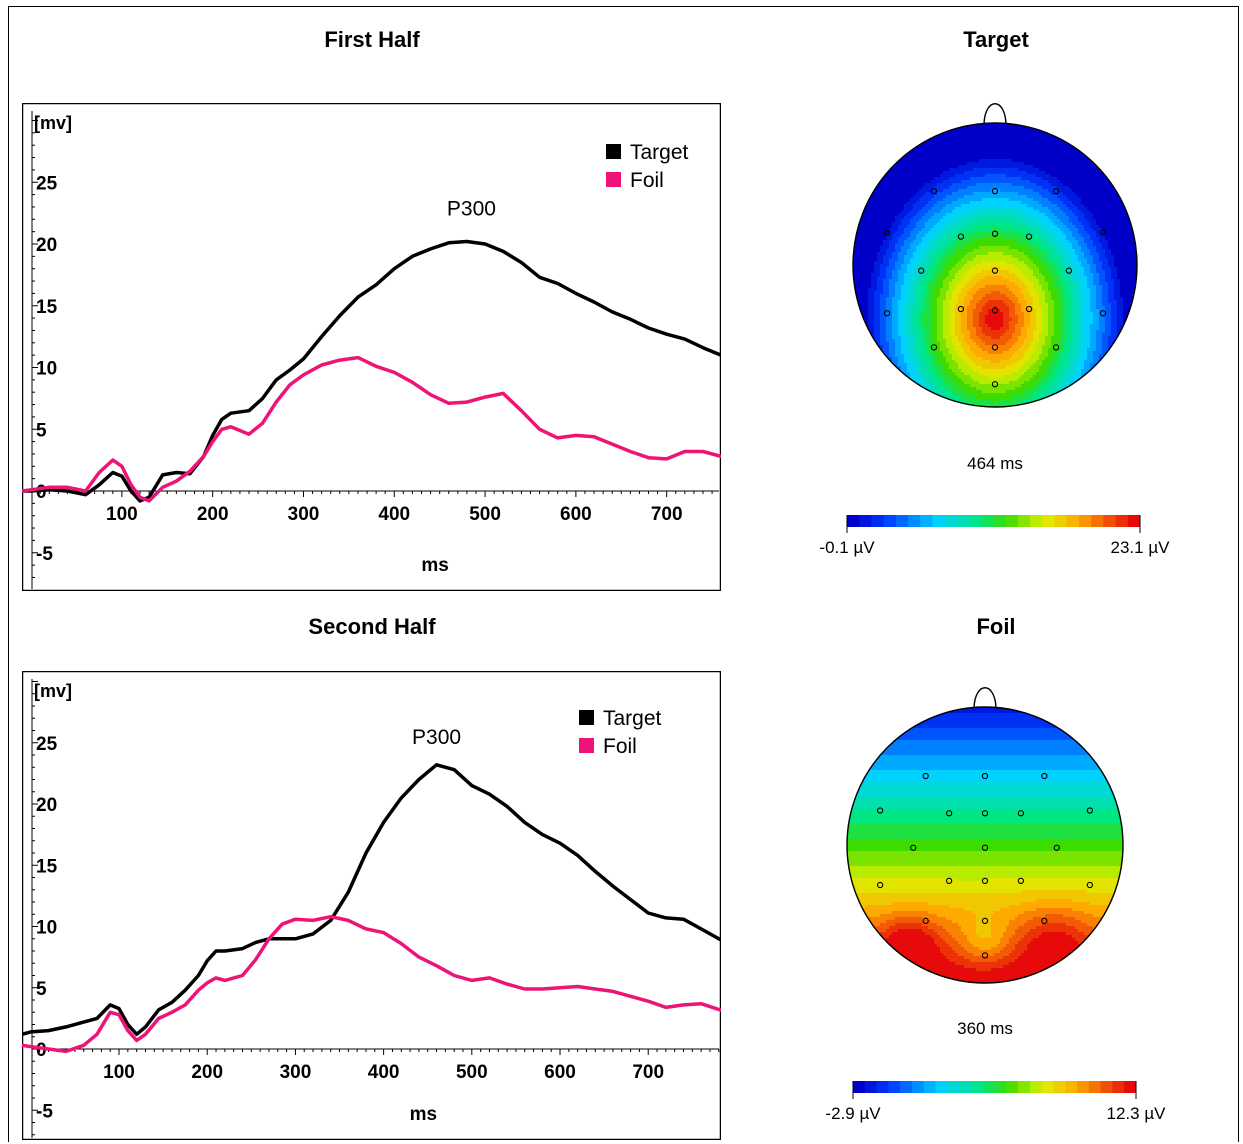 This screenshot has height=1144, width=1243. Describe the element at coordinates (471, 209) in the screenshot. I see `p300-annotation: P300` at that location.